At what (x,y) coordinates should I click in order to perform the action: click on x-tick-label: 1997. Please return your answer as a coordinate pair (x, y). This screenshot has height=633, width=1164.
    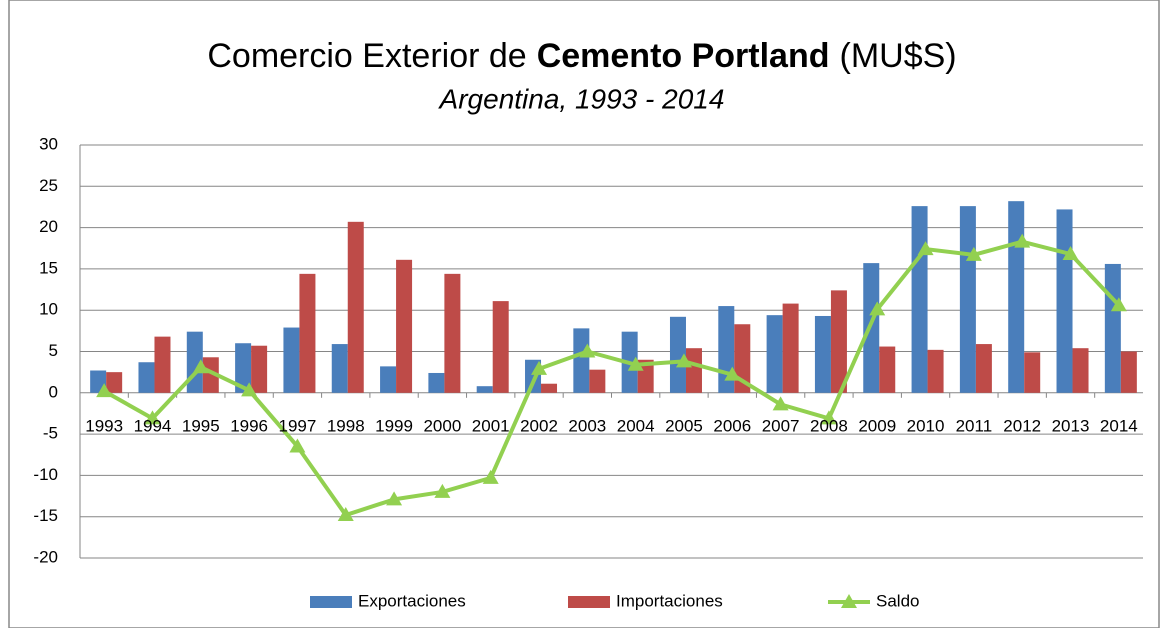
    Looking at the image, I should click on (298, 425).